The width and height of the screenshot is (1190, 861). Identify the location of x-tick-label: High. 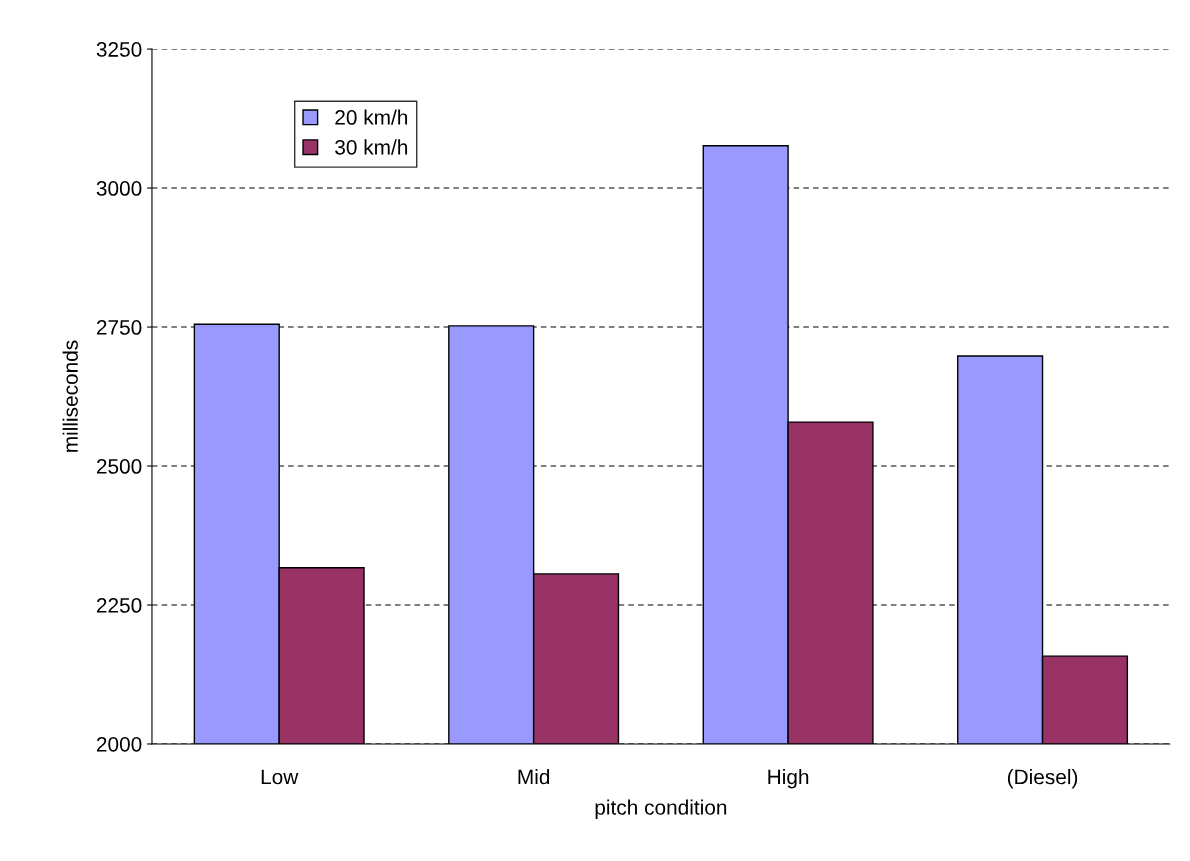
(788, 778).